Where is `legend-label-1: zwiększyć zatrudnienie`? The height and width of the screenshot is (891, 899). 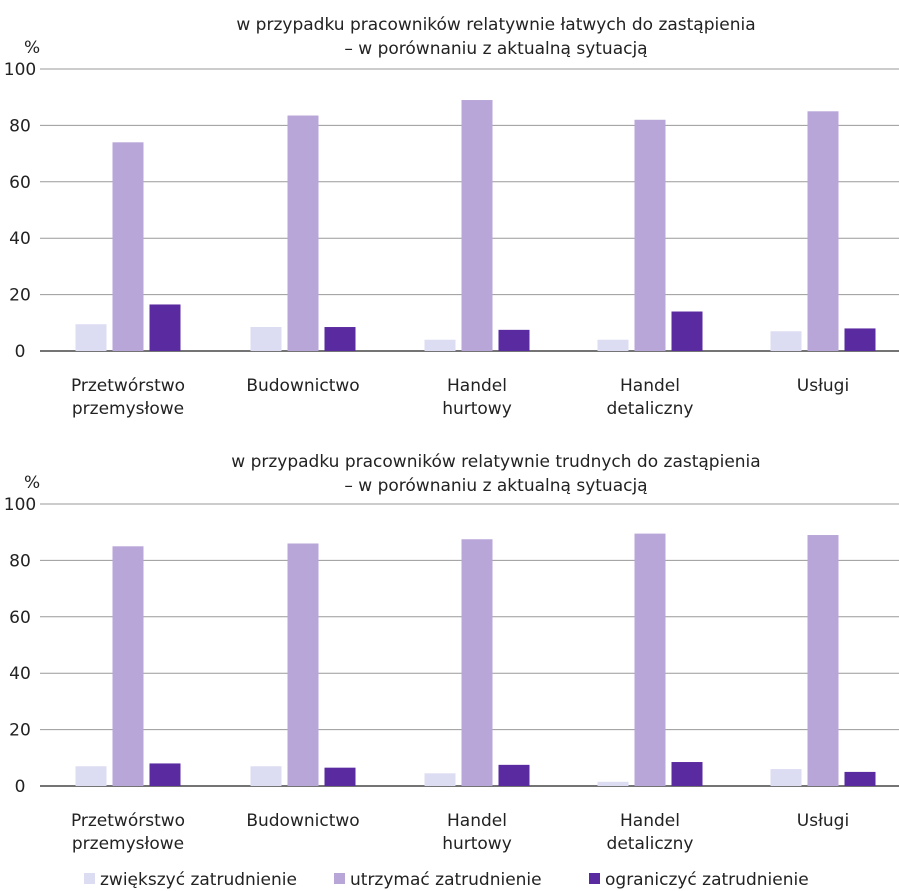
legend-label-1: zwiększyć zatrudnienie is located at coordinates (198, 880).